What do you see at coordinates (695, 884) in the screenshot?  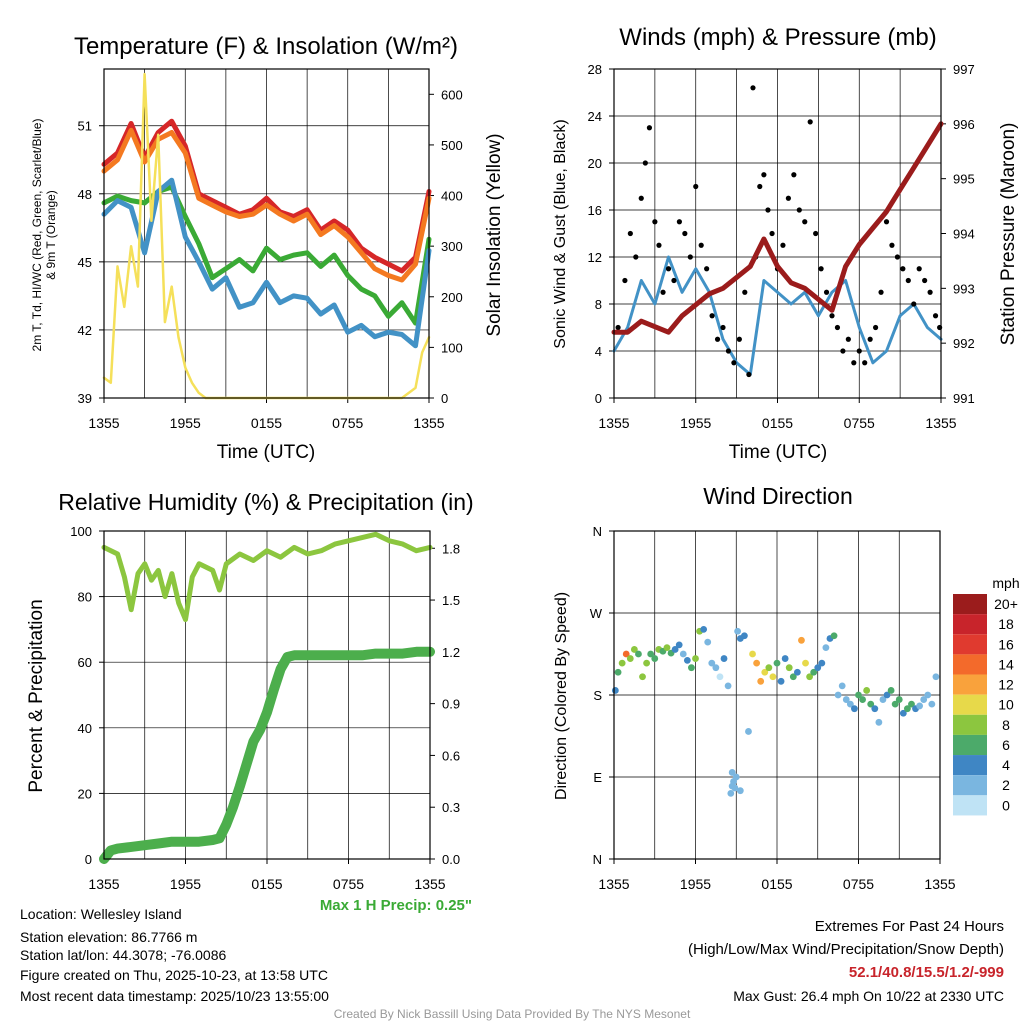 I see `x-tick-label: 1955` at bounding box center [695, 884].